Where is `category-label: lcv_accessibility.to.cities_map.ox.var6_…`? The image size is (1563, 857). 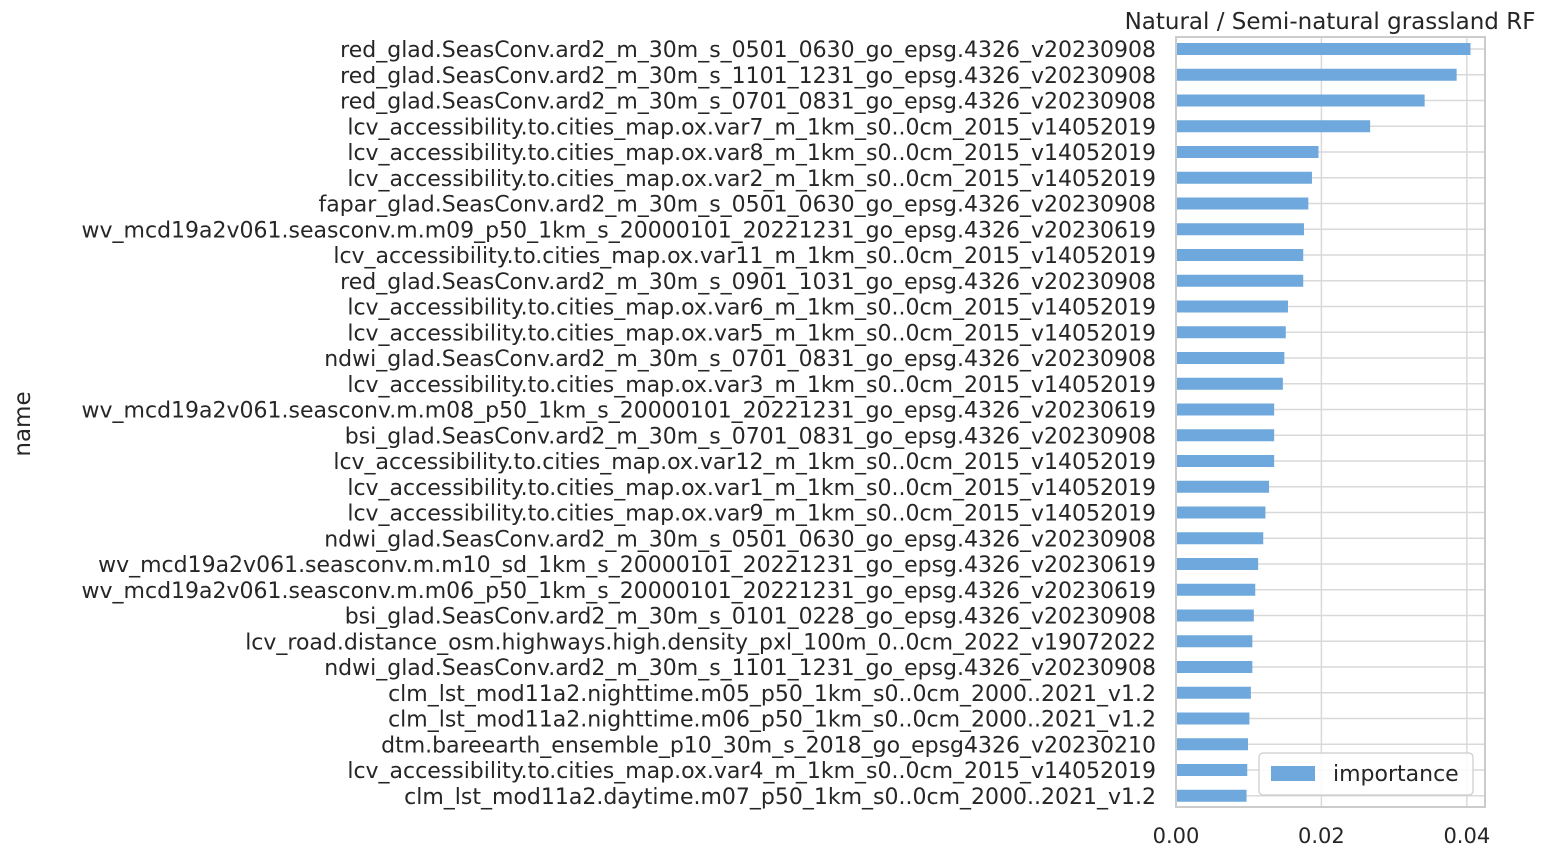 category-label: lcv_accessibility.to.cities_map.ox.var6_… is located at coordinates (751, 308).